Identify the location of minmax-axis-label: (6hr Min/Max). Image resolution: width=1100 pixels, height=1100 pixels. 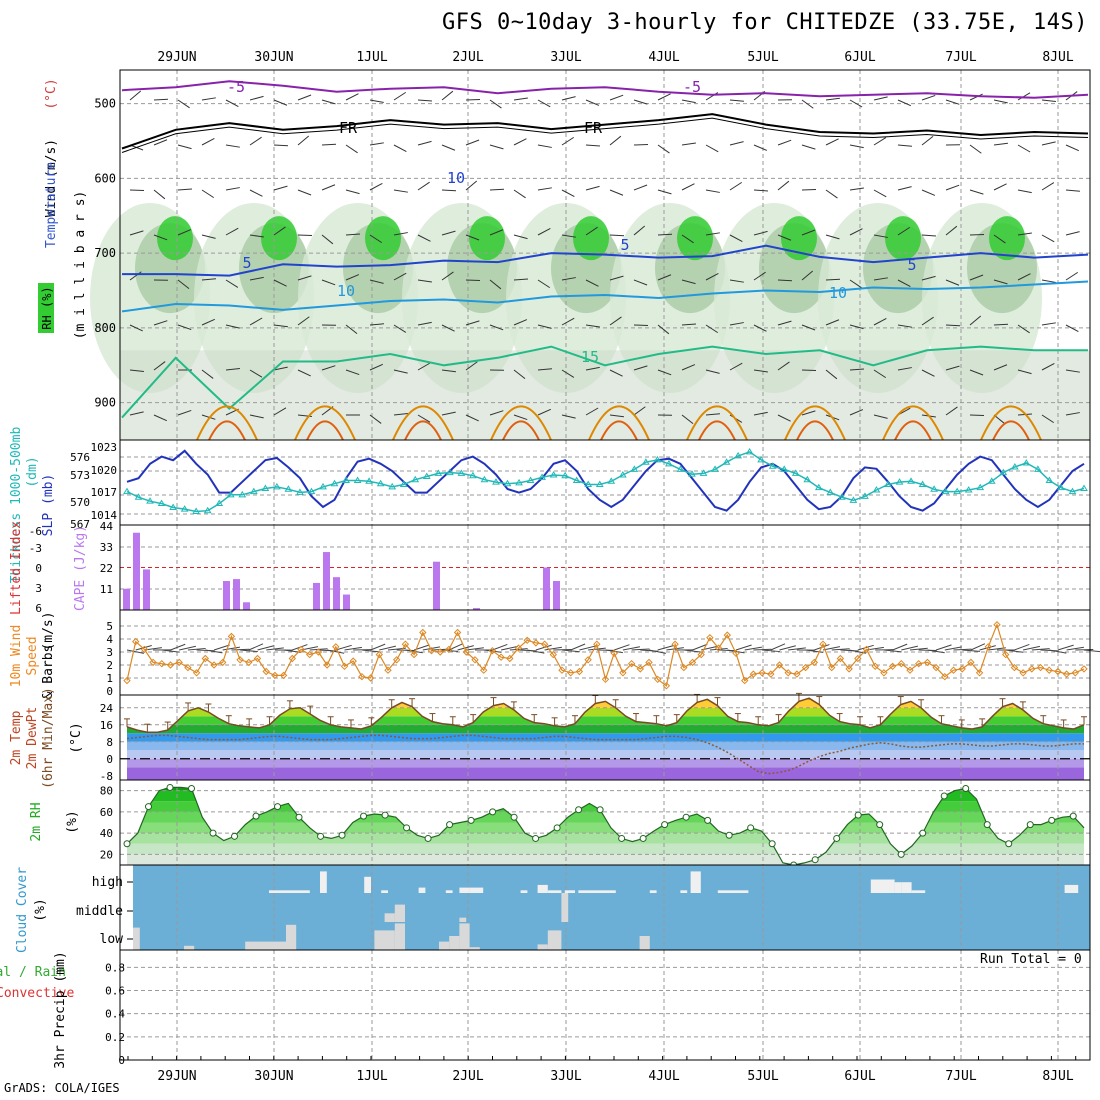
(48, 738).